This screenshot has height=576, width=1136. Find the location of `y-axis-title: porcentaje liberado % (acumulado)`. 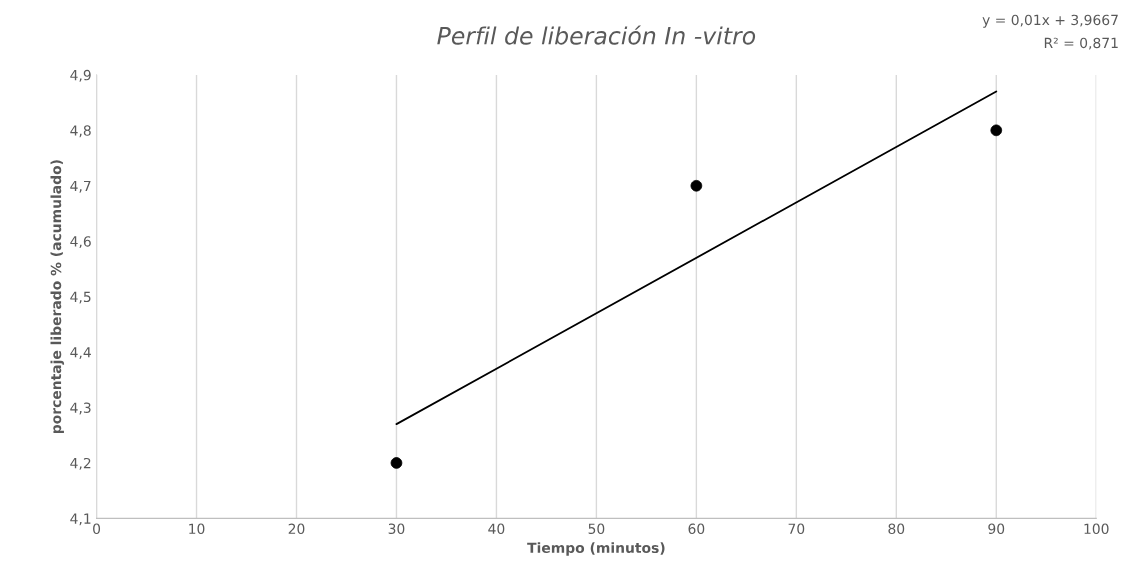

y-axis-title: porcentaje liberado % (acumulado) is located at coordinates (57, 297).